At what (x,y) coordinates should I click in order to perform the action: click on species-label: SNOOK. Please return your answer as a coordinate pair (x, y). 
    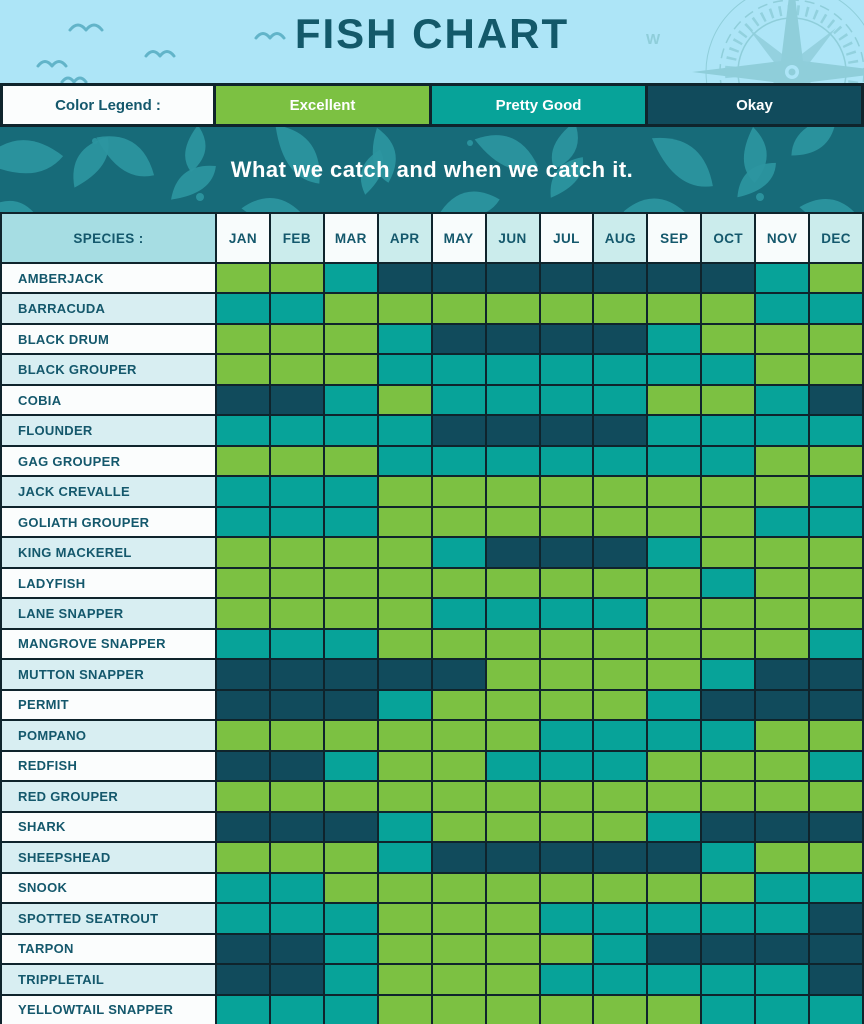
    Looking at the image, I should click on (108, 888).